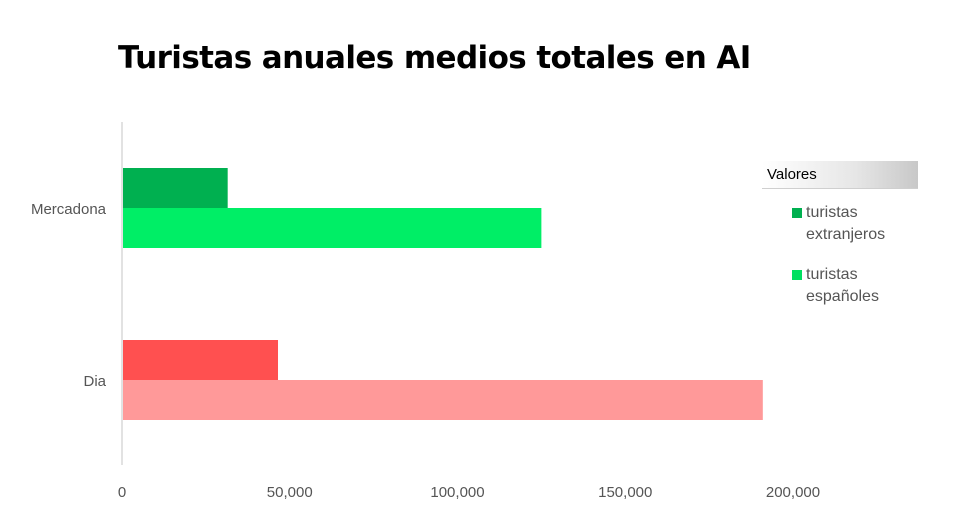  Describe the element at coordinates (625, 492) in the screenshot. I see `x-tick-label: 150,000` at that location.